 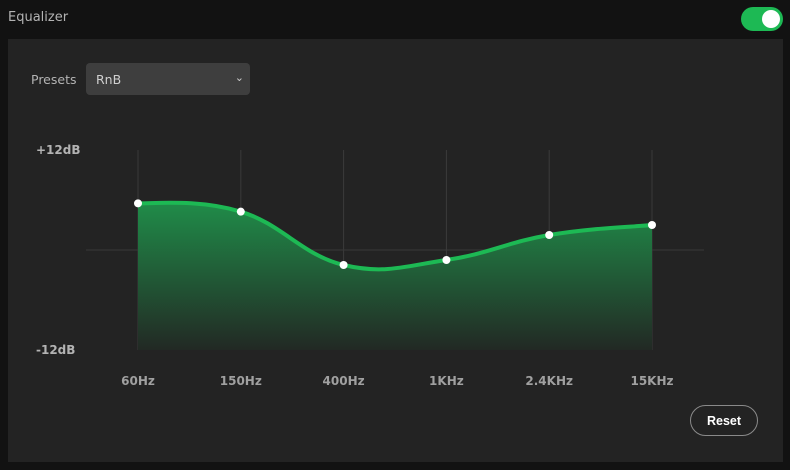 I want to click on x-tick-label: 60Hz, so click(x=138, y=381).